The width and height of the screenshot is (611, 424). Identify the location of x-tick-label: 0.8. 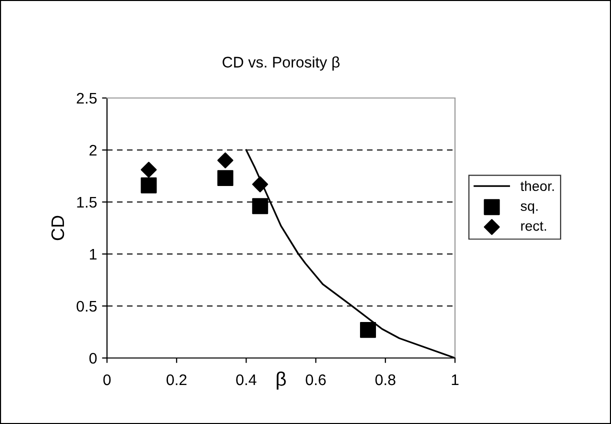
(385, 380).